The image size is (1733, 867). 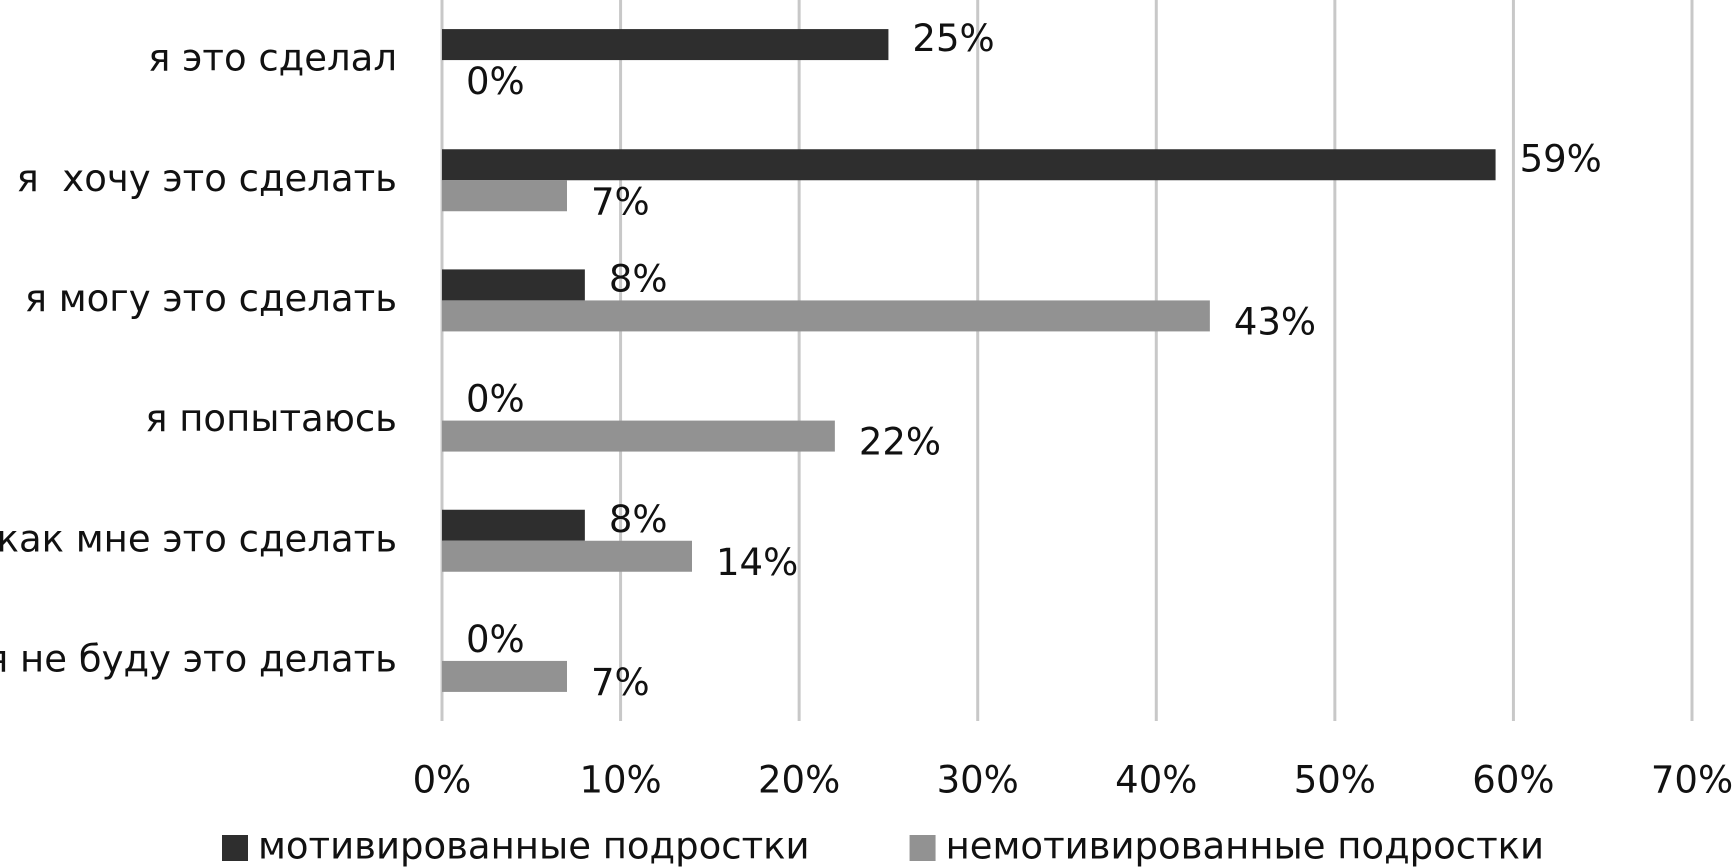 What do you see at coordinates (198, 658) in the screenshot?
I see `y-tick-label: я не буду это делать` at bounding box center [198, 658].